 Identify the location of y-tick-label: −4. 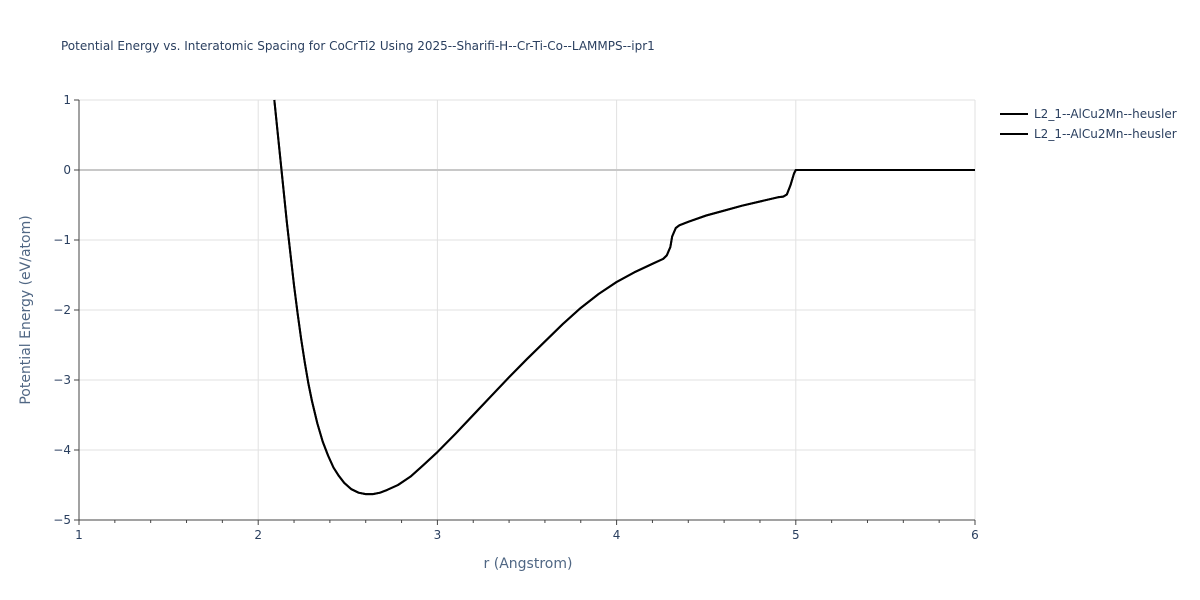
(62, 450).